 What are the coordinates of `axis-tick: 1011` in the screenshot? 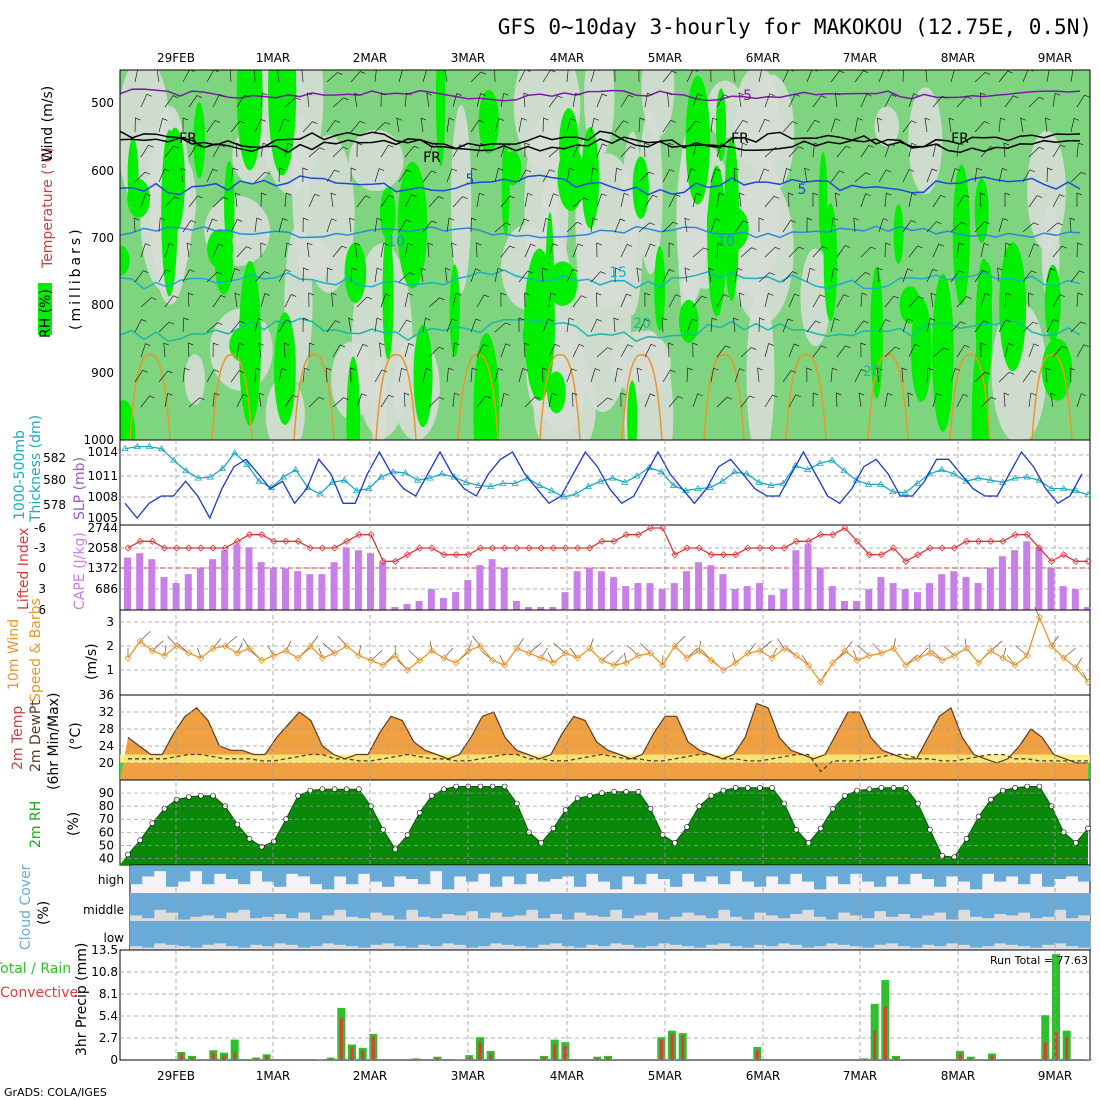 It's located at (102, 476).